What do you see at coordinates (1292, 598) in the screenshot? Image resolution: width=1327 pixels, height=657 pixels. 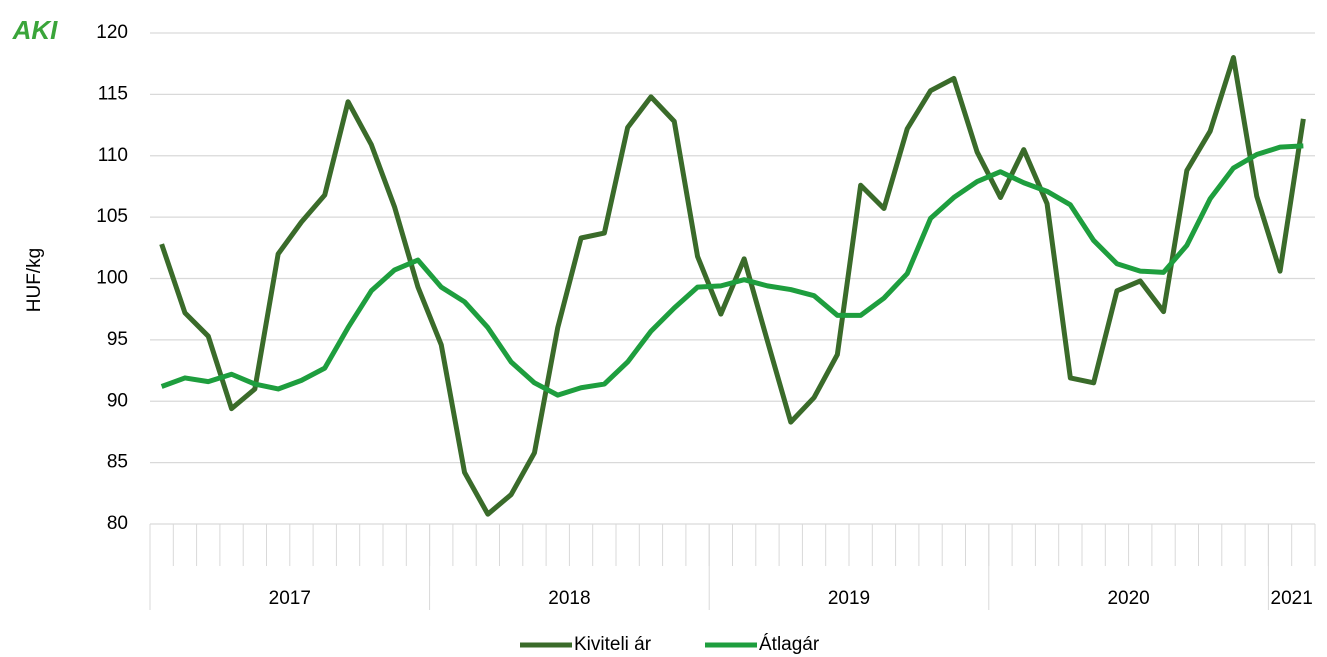 I see `x-group-label: 2021` at bounding box center [1292, 598].